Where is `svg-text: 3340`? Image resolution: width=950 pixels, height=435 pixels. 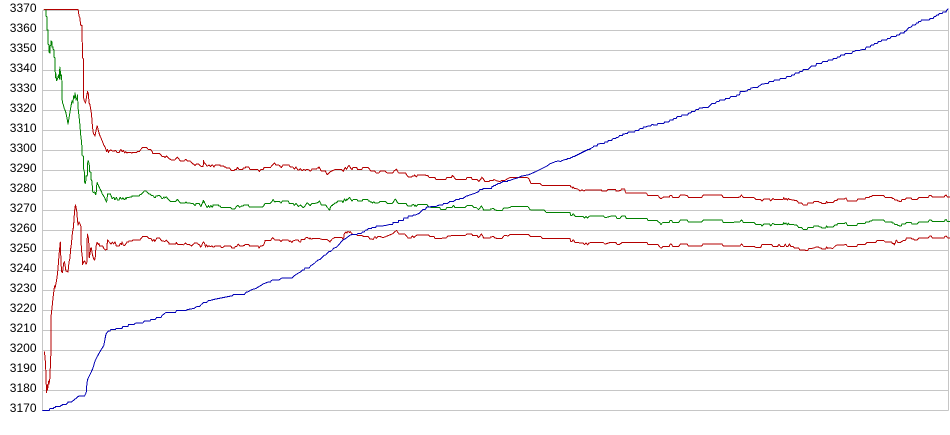 svg-text: 3340 is located at coordinates (23, 68).